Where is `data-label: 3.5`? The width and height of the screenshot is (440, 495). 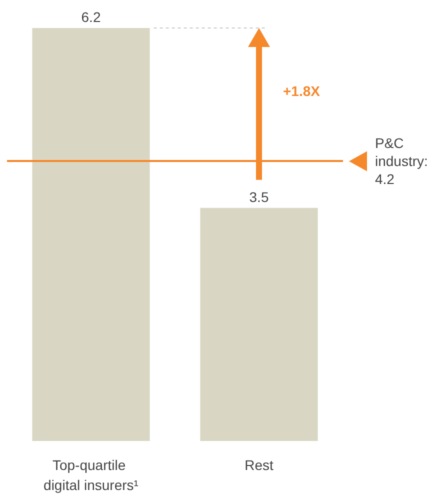
data-label: 3.5 is located at coordinates (259, 196).